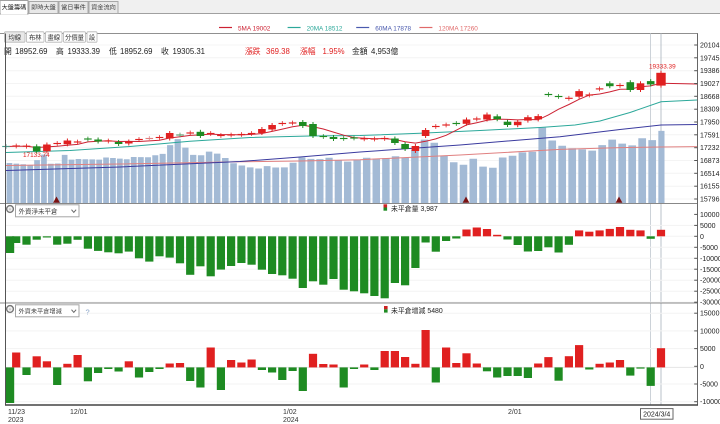  I want to click on svg-text: 外資淨未平倉, so click(39, 211).